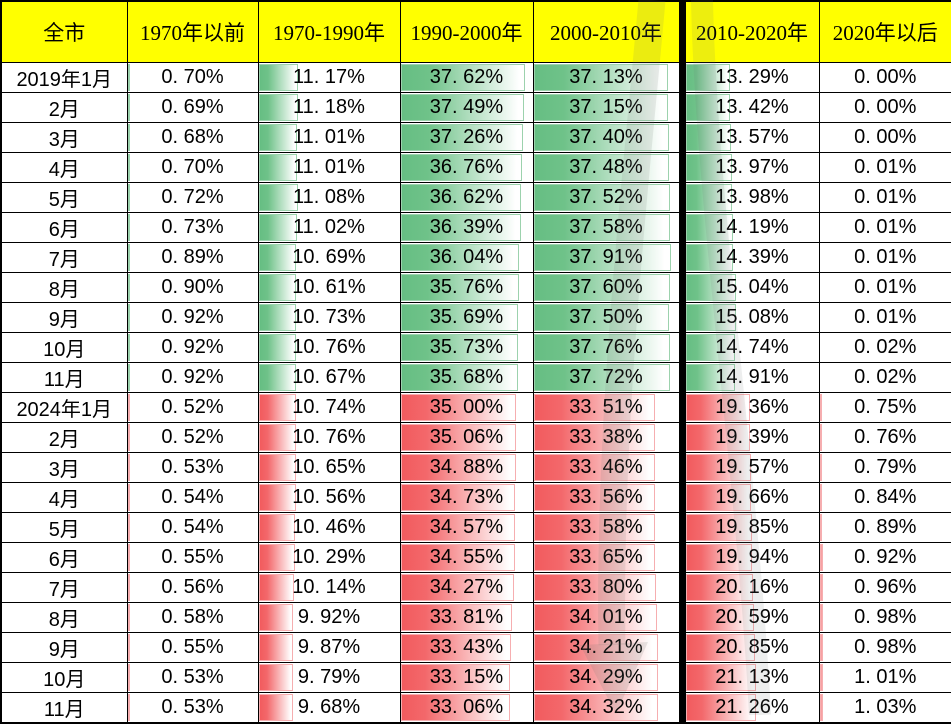 Image resolution: width=951 pixels, height=724 pixels. I want to click on data-cell: 19. 39%, so click(749, 437).